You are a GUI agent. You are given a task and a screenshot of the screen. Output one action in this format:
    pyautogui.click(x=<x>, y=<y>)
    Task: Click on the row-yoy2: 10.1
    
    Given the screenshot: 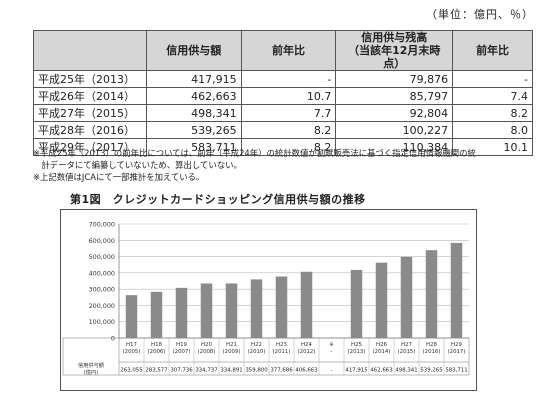 What is the action you would take?
    pyautogui.click(x=492, y=147)
    